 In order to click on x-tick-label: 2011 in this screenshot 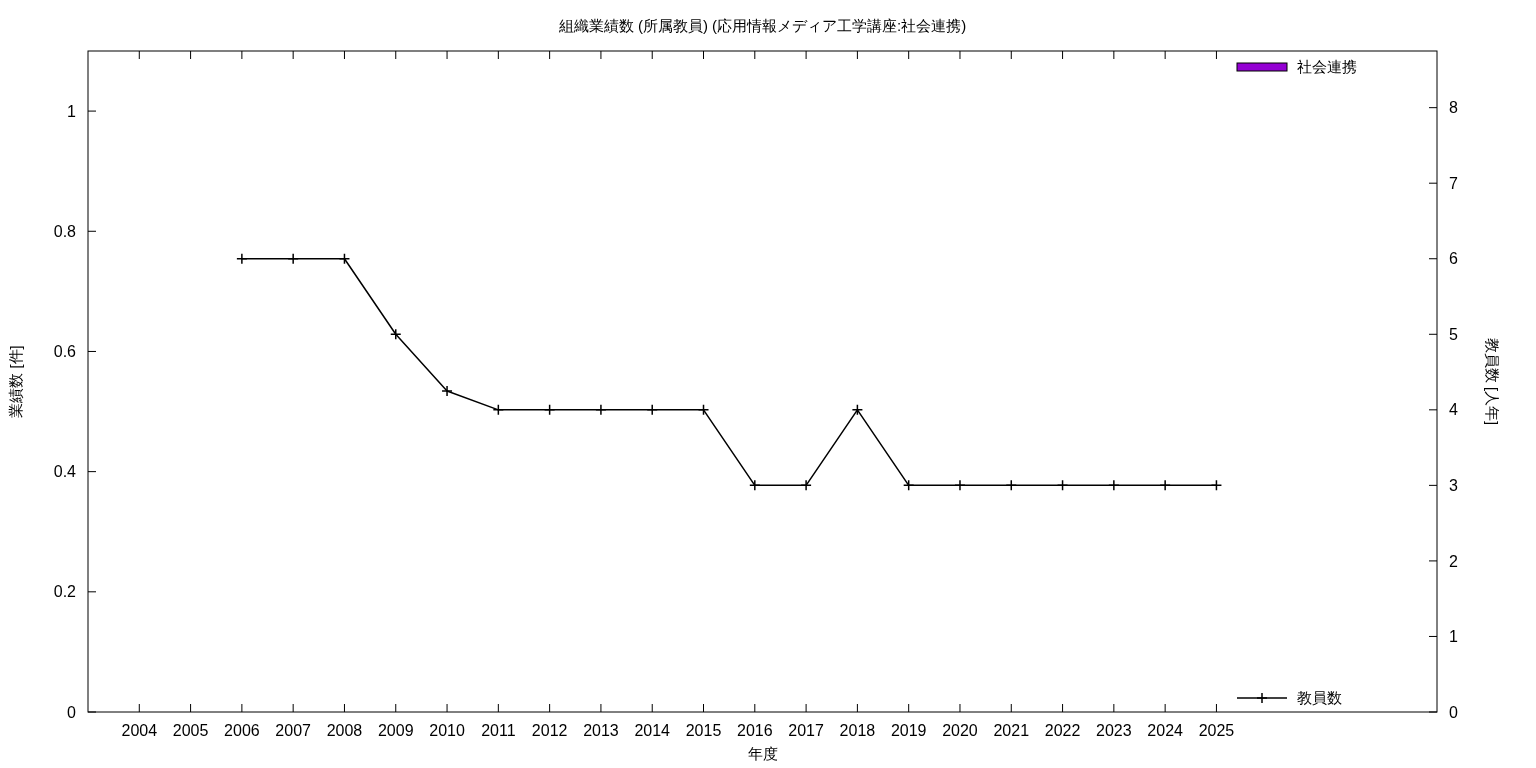, I will do `click(498, 730)`.